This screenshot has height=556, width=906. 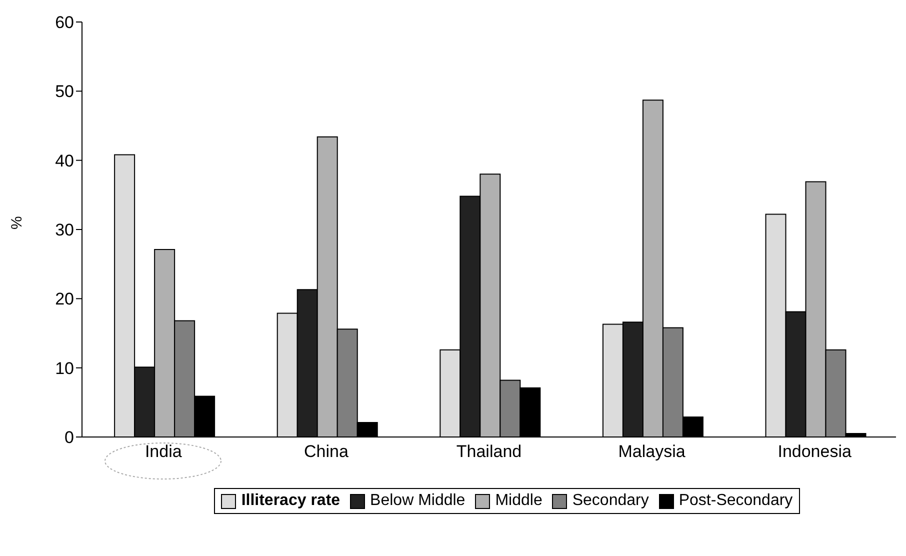 What do you see at coordinates (17, 223) in the screenshot?
I see `y-axis-title: %` at bounding box center [17, 223].